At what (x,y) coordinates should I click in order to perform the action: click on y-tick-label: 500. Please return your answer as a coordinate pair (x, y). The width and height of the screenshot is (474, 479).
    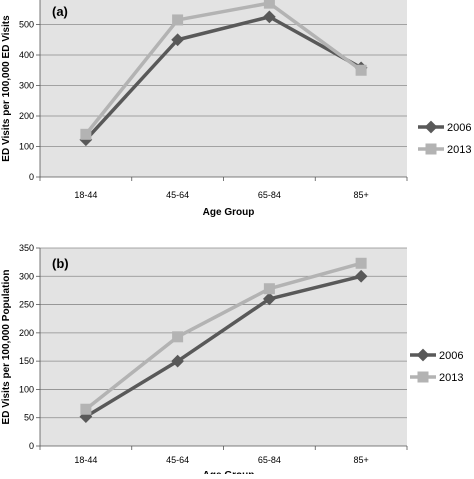
    Looking at the image, I should click on (26, 25).